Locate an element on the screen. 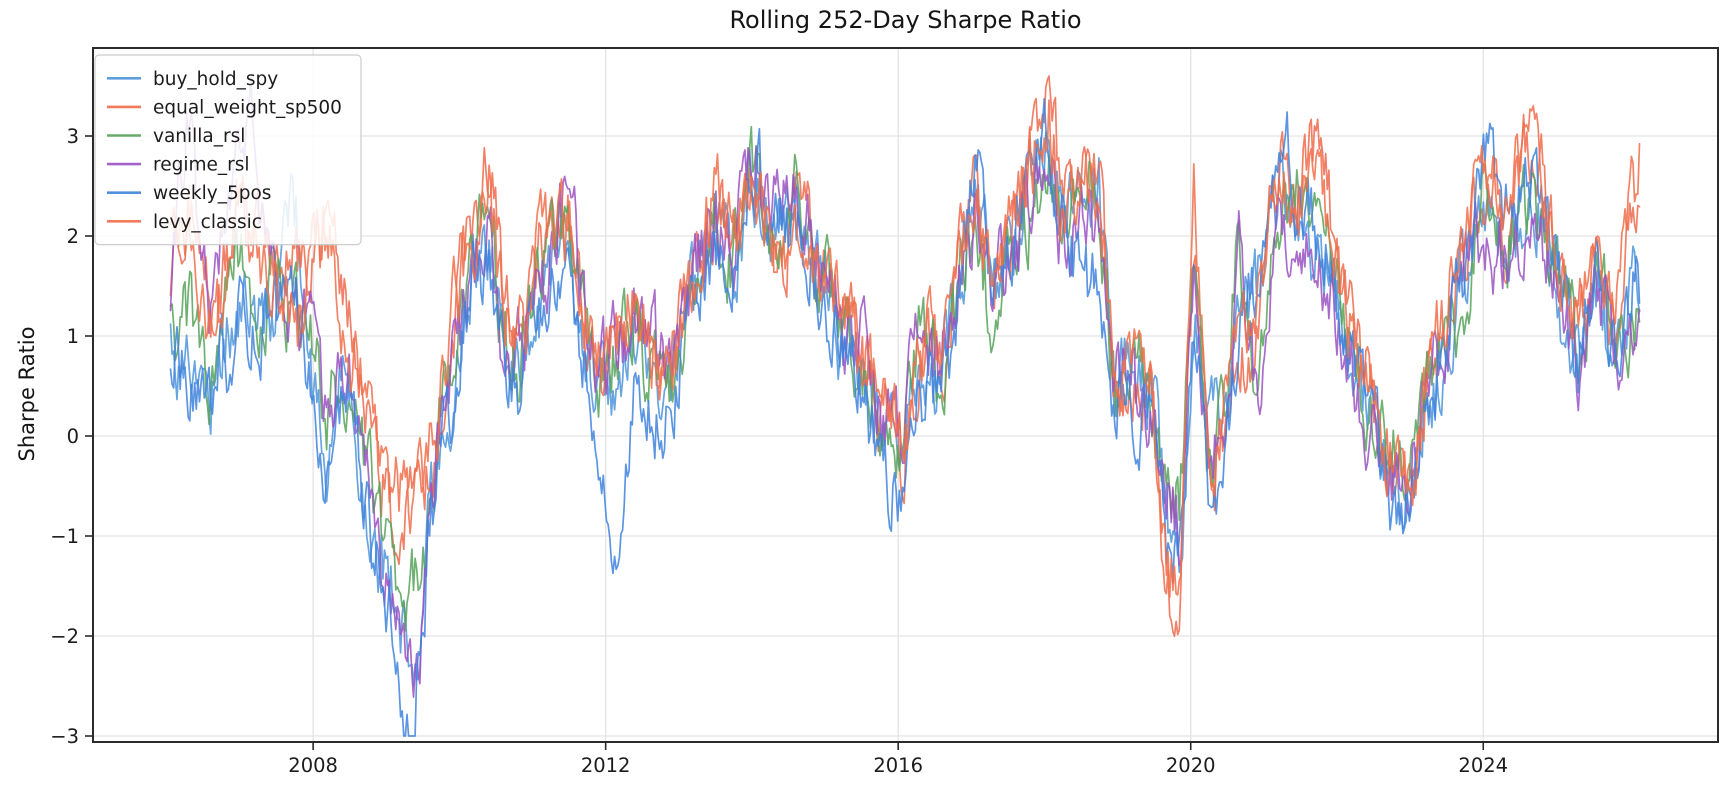  chart-title: Rolling 252-Day Sharpe Ratio is located at coordinates (905, 20).